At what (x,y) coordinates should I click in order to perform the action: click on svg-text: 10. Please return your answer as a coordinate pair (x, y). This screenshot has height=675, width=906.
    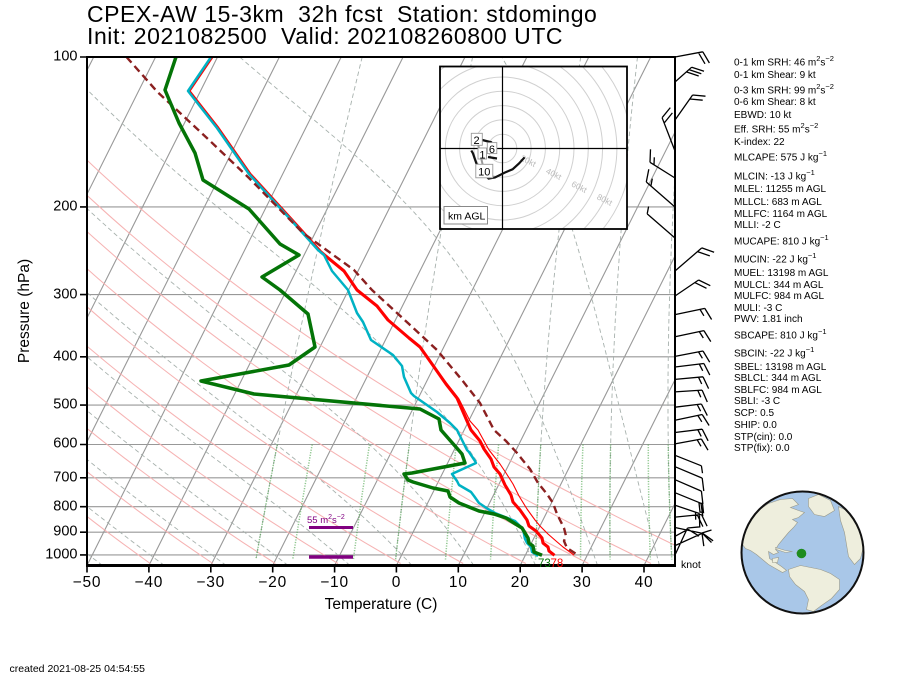
    Looking at the image, I should click on (484, 172).